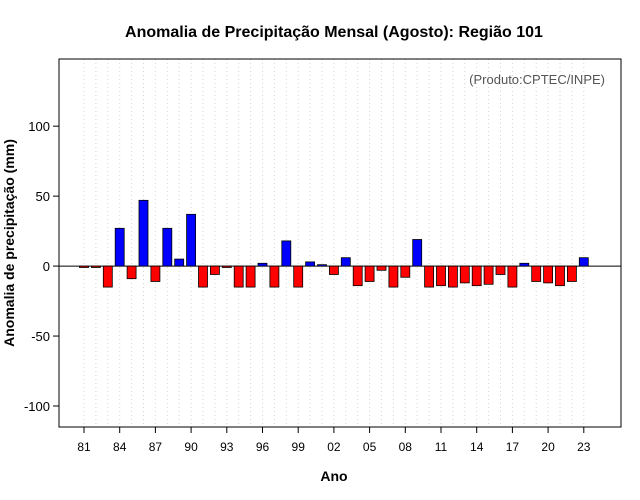 This screenshot has height=500, width=640. Describe the element at coordinates (214, 270) in the screenshot. I see `bar-1992` at that location.